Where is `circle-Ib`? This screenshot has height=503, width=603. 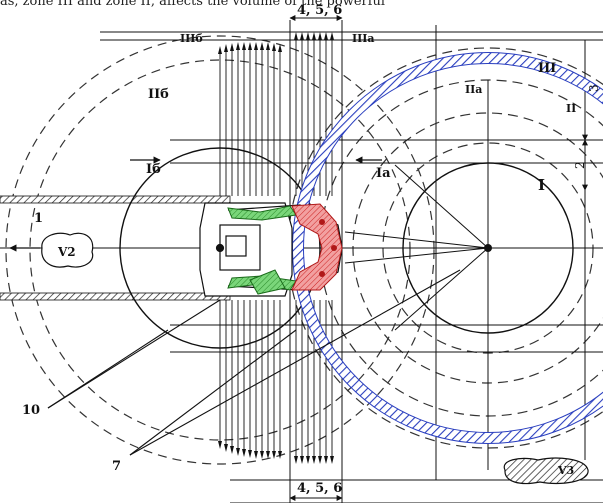
circle-Ib is located at coordinates (220, 248).